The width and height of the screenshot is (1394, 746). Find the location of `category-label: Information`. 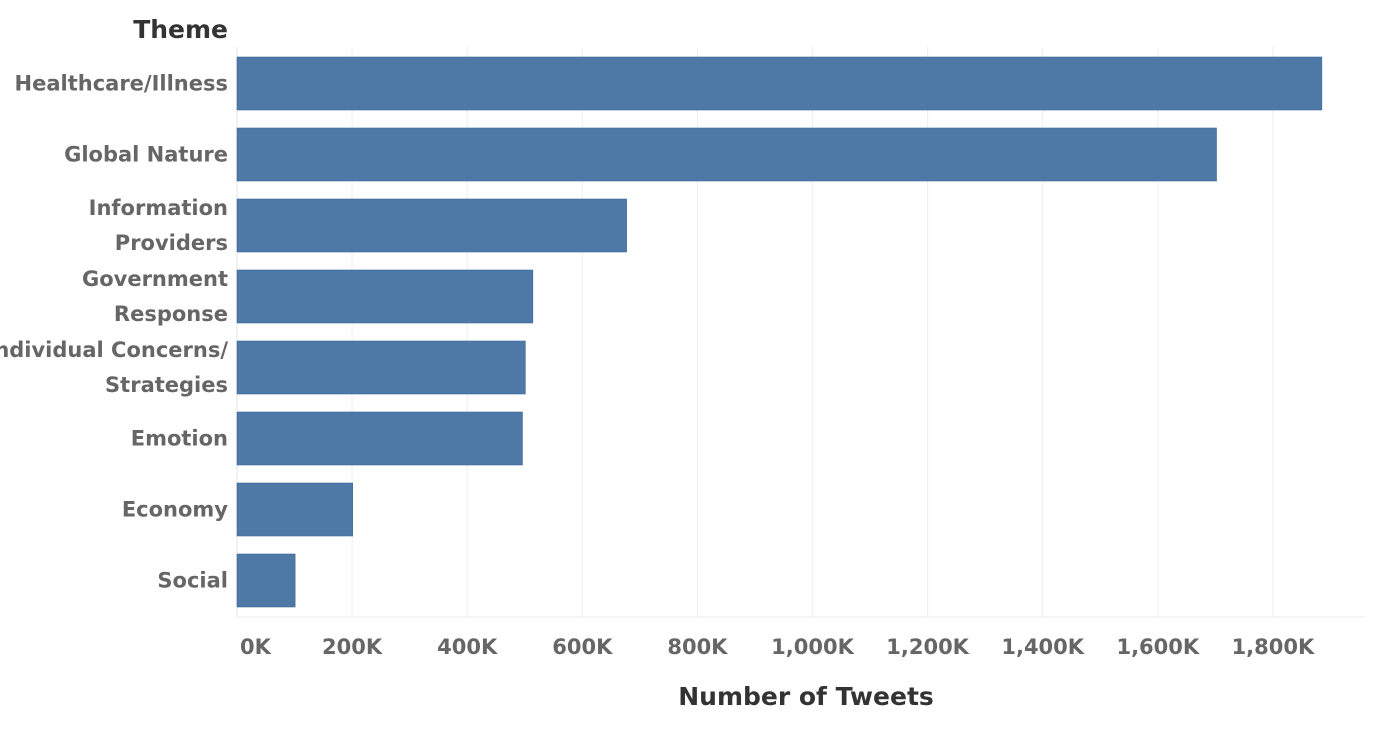

category-label: Information is located at coordinates (158, 208).